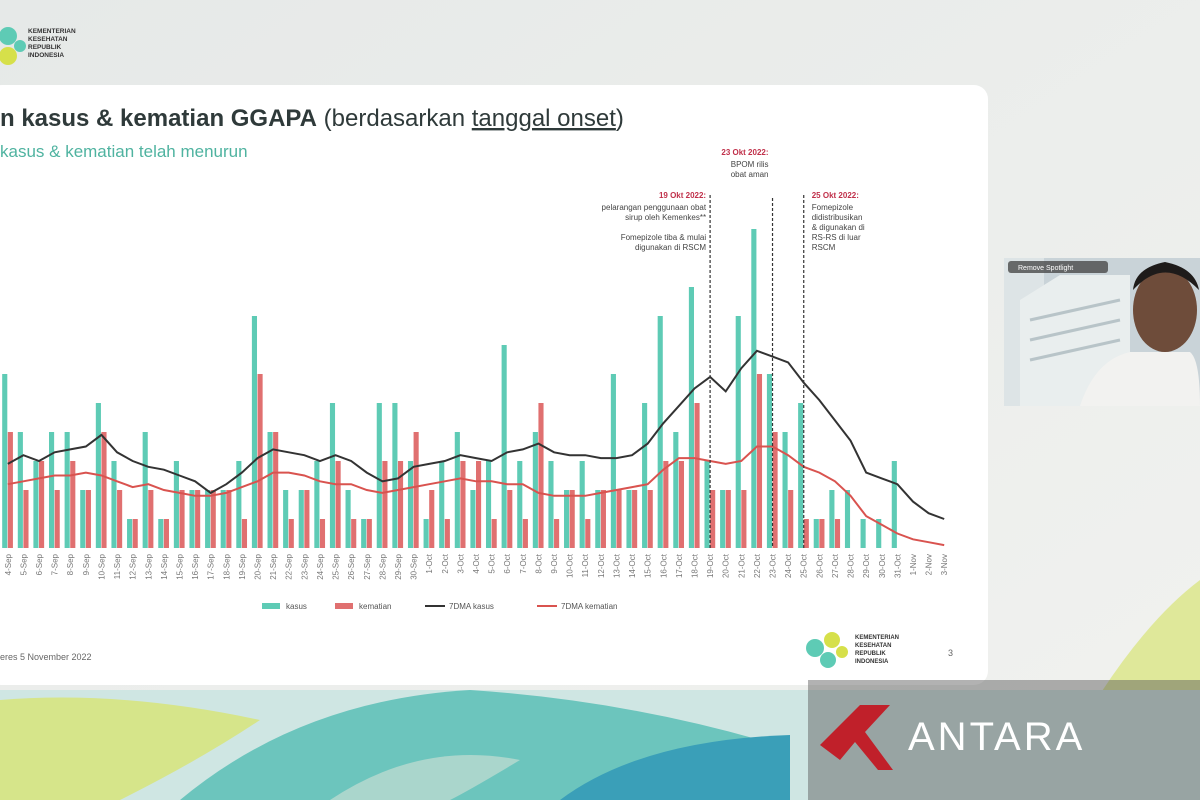  Describe the element at coordinates (258, 566) in the screenshot. I see `x-tick-label: 20-Sep` at that location.